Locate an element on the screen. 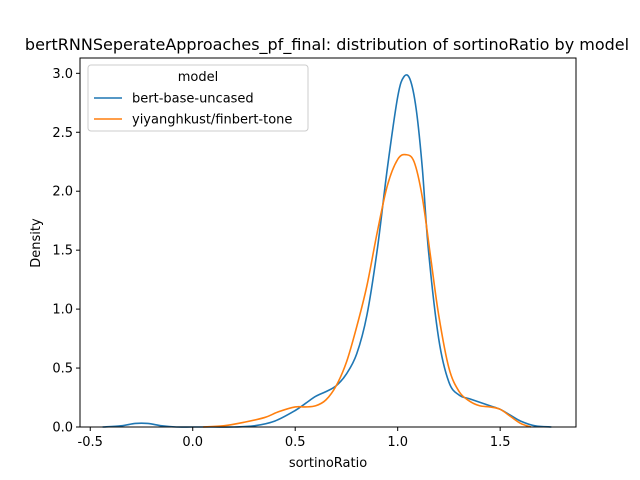 This screenshot has height=480, width=640. y-tick-label: 0.5 is located at coordinates (62, 369).